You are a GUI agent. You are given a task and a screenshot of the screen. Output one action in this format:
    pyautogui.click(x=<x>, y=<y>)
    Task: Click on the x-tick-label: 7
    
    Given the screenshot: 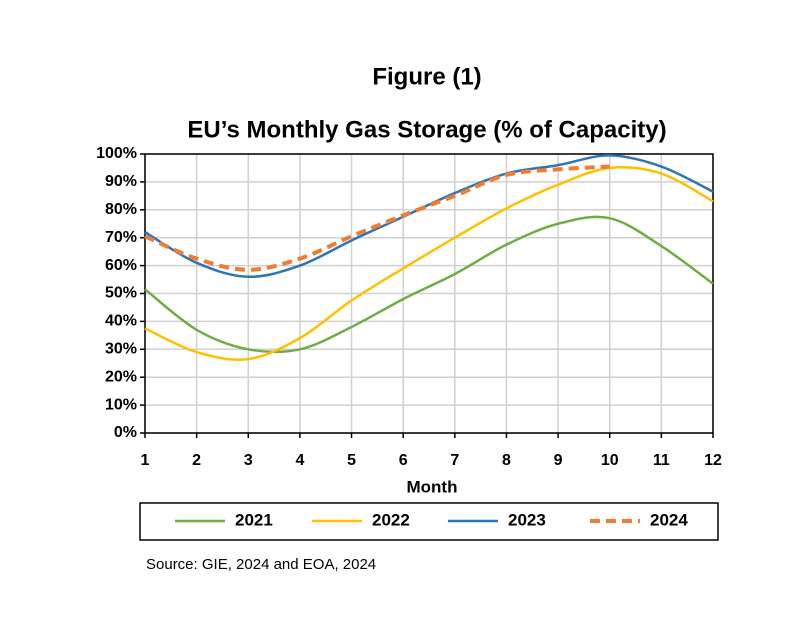 What is the action you would take?
    pyautogui.click(x=454, y=460)
    